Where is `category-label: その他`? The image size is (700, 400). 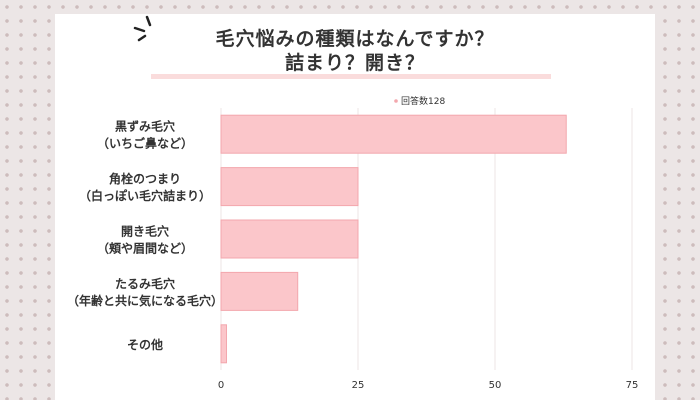
category-label: その他 is located at coordinates (145, 344).